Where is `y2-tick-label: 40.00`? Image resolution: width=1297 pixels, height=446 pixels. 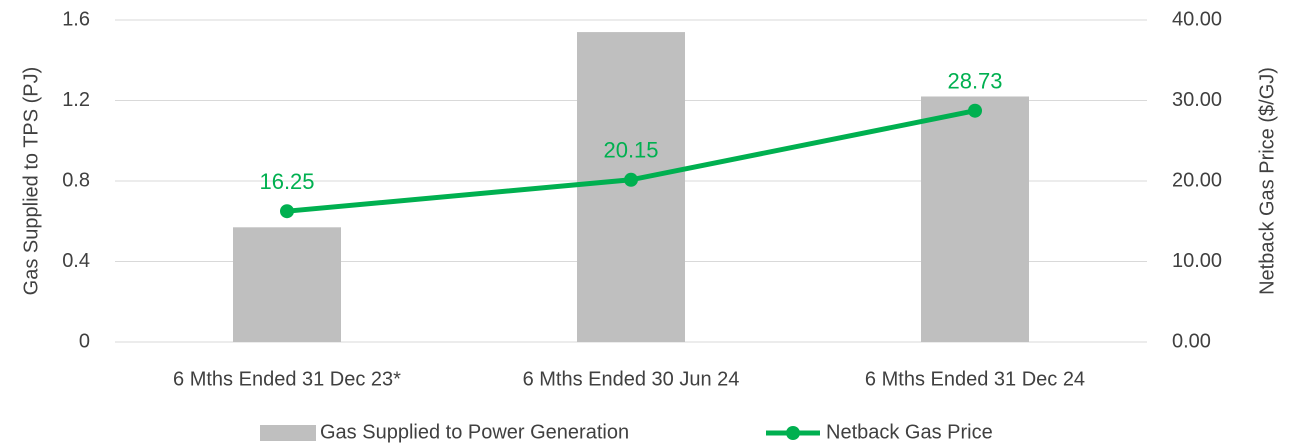 y2-tick-label: 40.00 is located at coordinates (1197, 19).